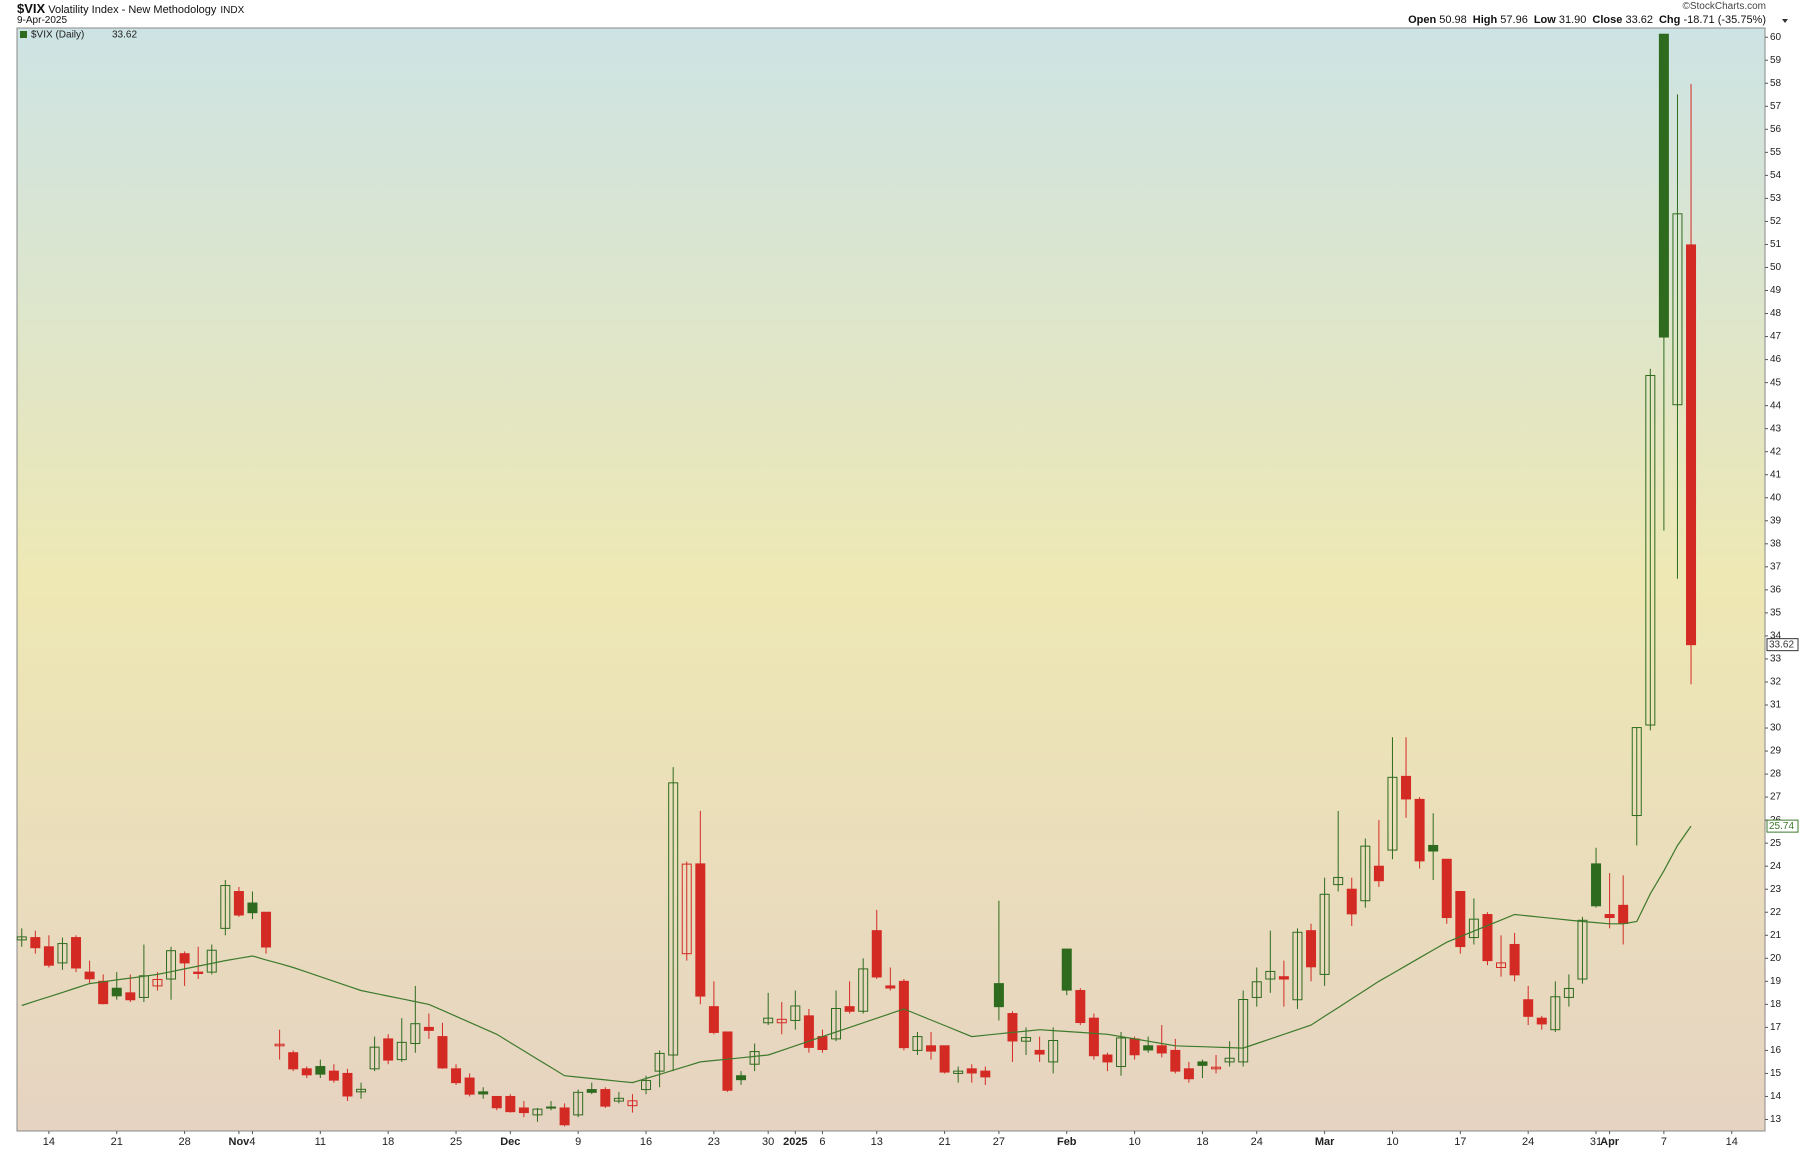  Describe the element at coordinates (1776, 290) in the screenshot. I see `y-tick-label: 49` at that location.